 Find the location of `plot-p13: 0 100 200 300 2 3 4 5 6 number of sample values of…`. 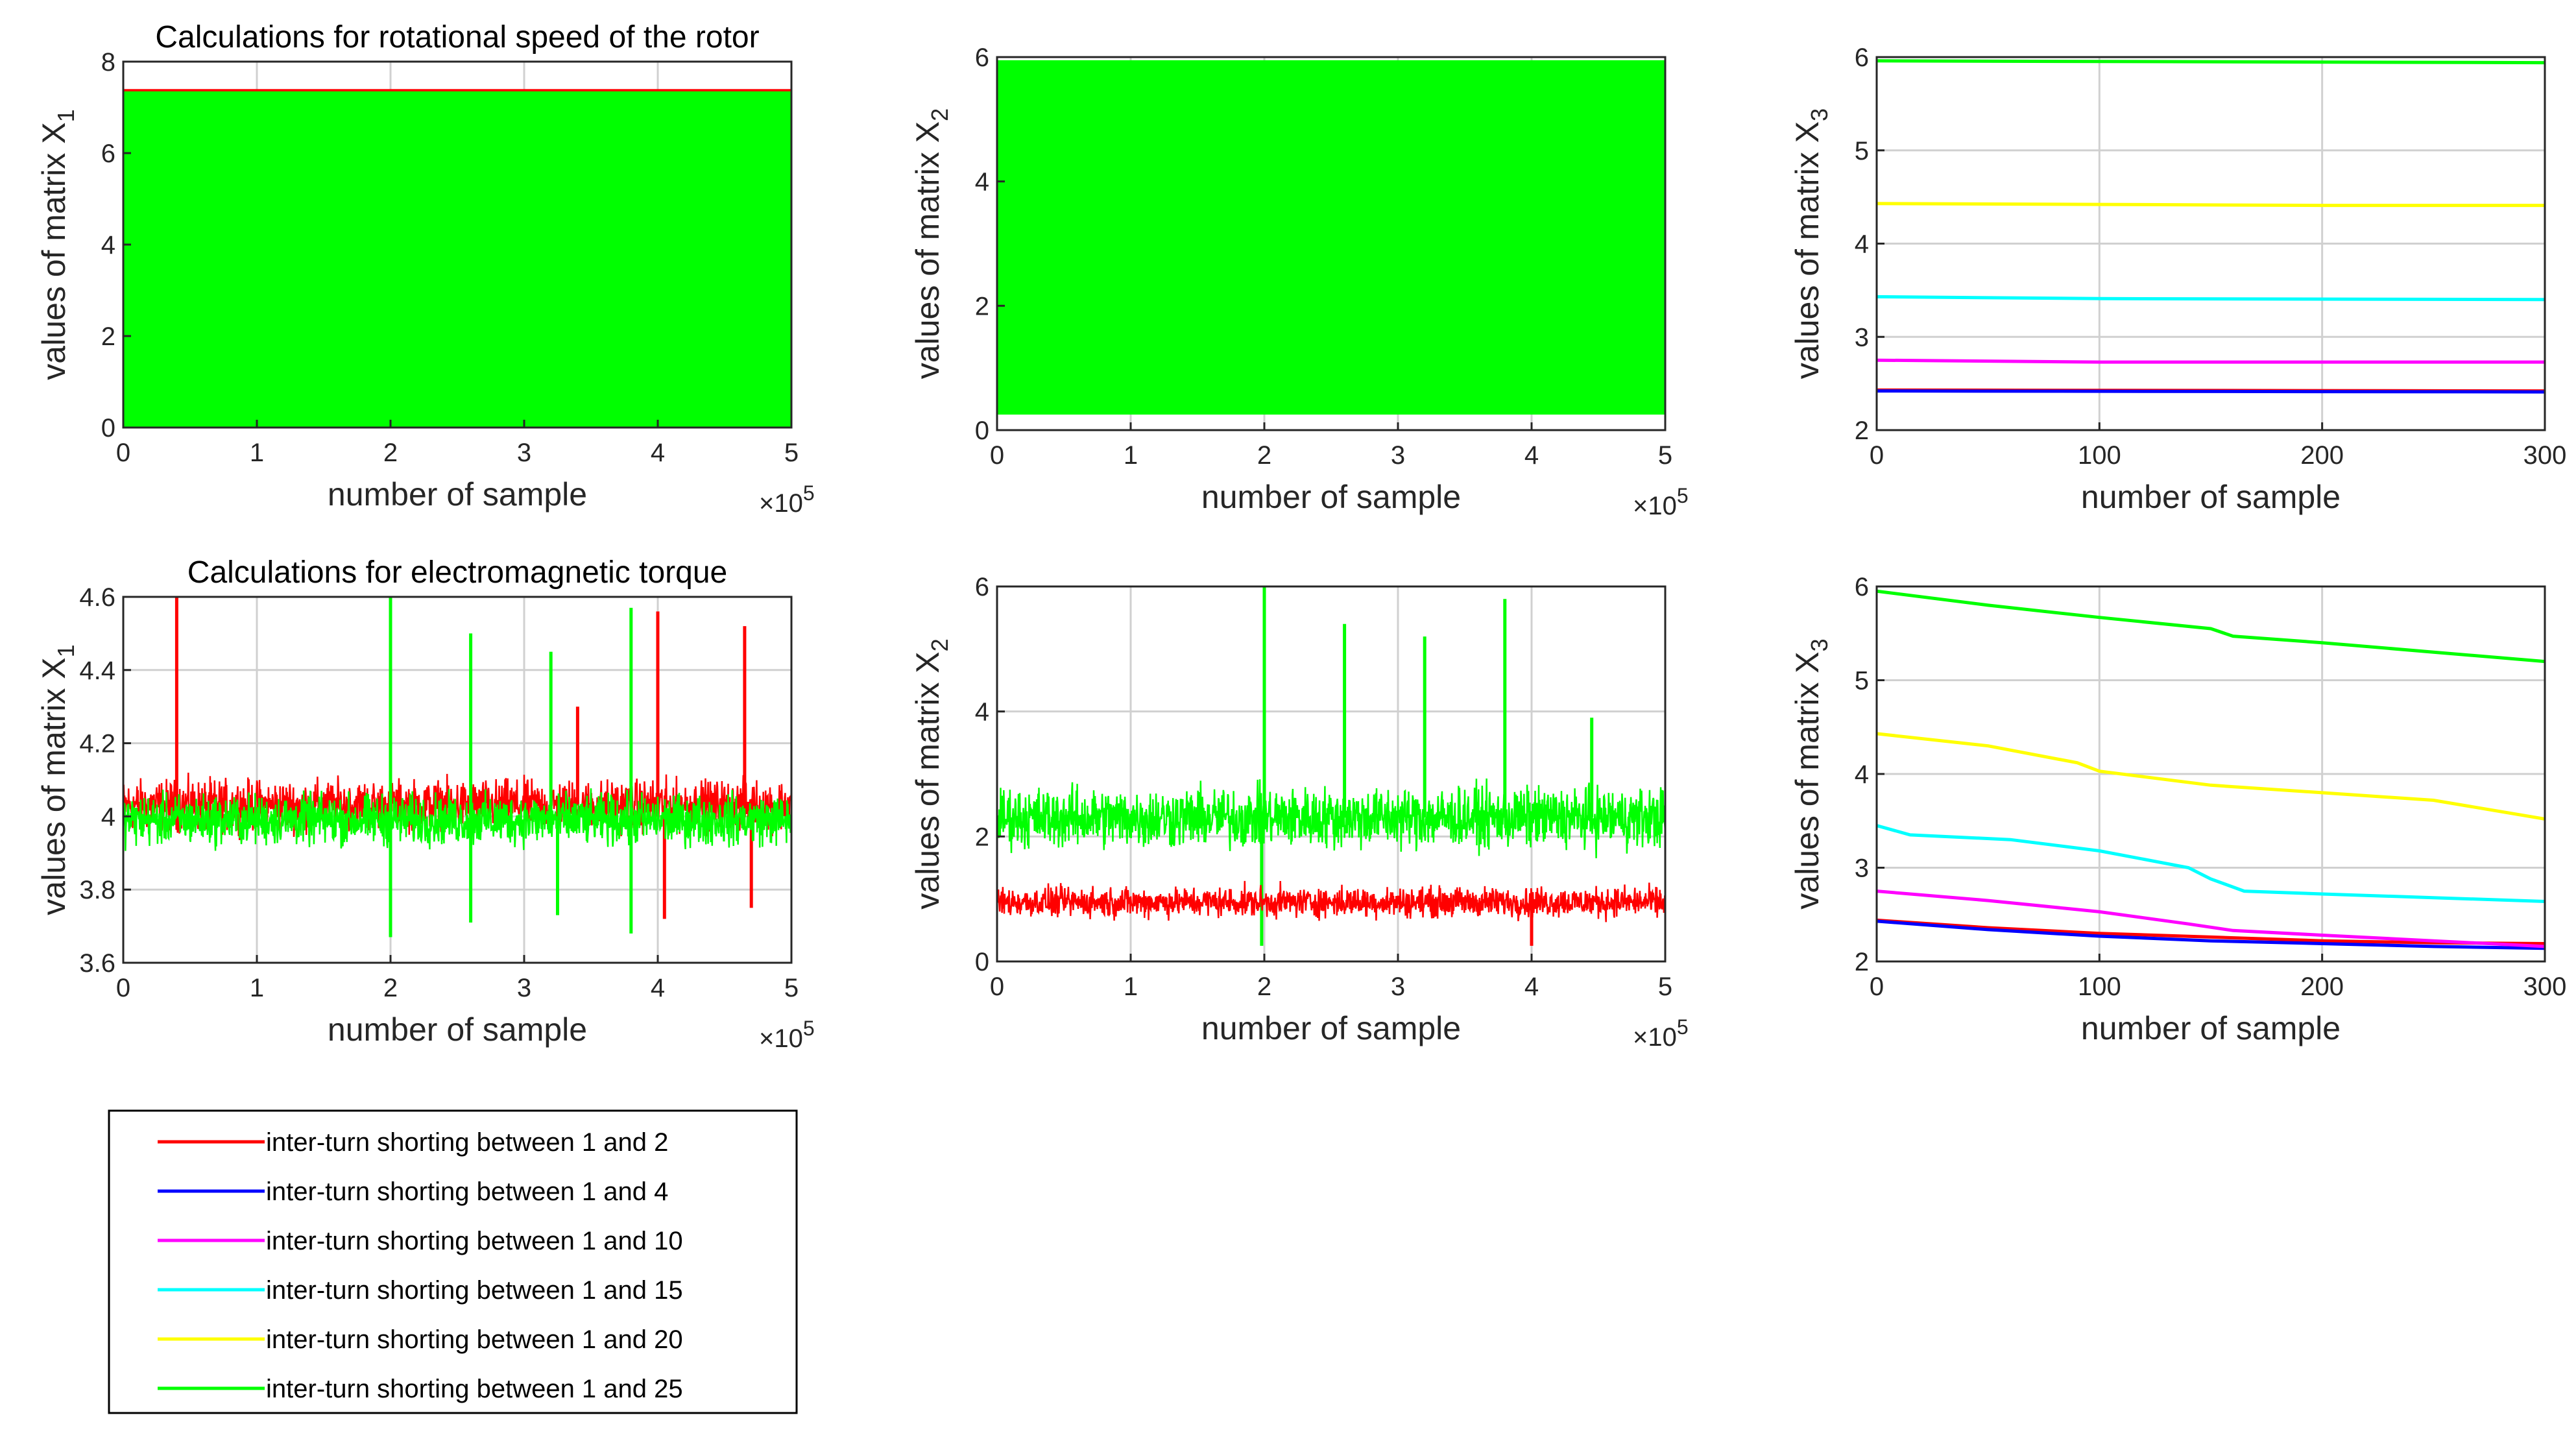

plot-p13: 0 100 200 300 2 3 4 5 6 number of sample values of… is located at coordinates (2177, 279).